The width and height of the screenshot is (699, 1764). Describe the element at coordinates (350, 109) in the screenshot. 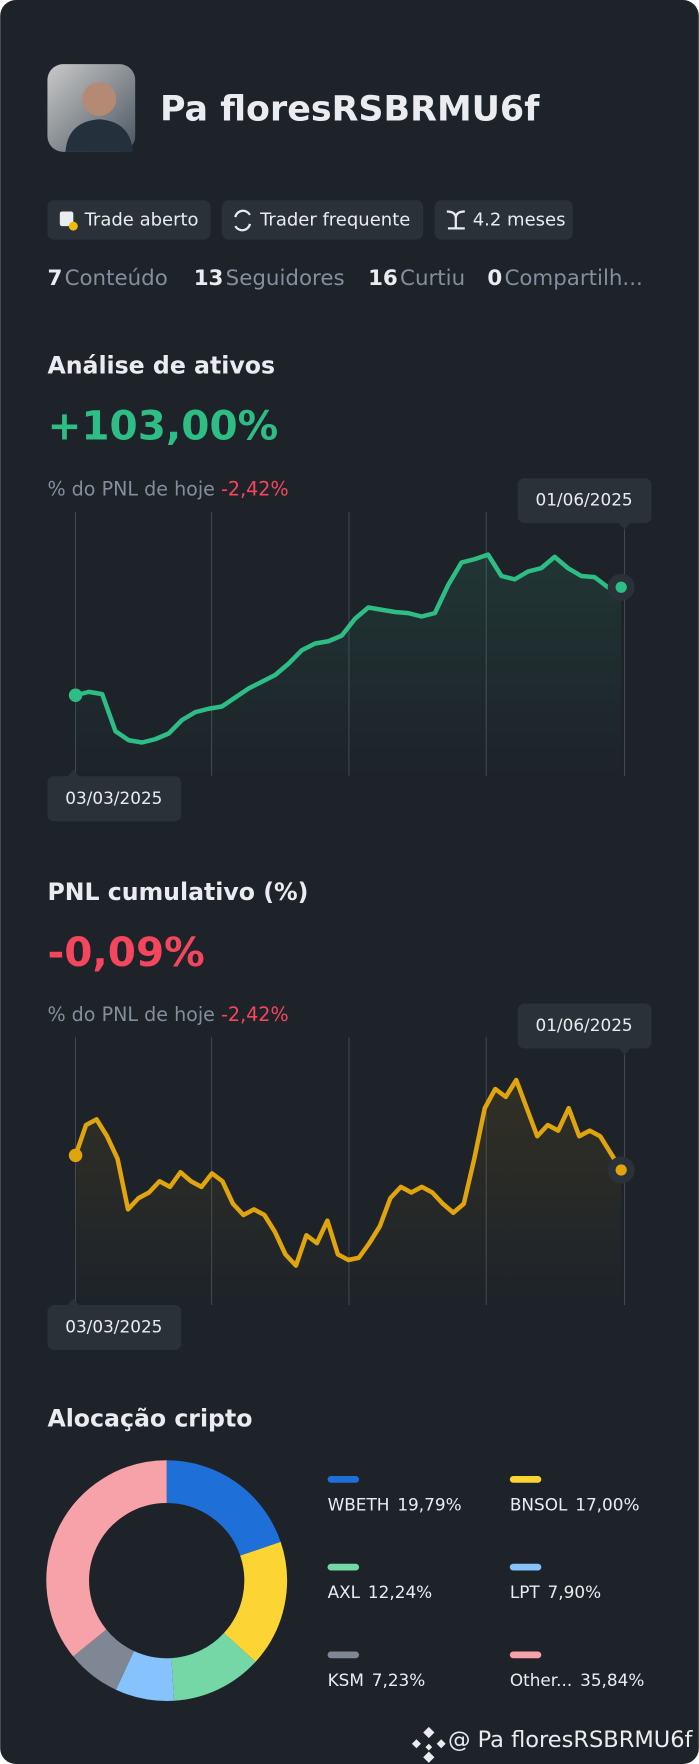

I see `user-name: Pa floresRSBRMU6f` at that location.